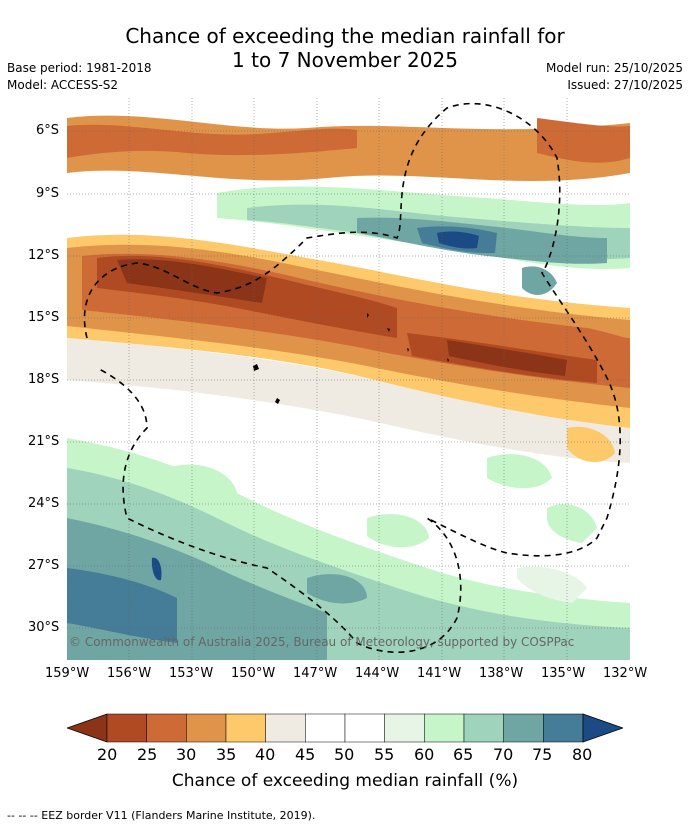 This screenshot has width=690, height=827. What do you see at coordinates (345, 60) in the screenshot?
I see `title-line-2: 1 to 7 November 2025` at bounding box center [345, 60].